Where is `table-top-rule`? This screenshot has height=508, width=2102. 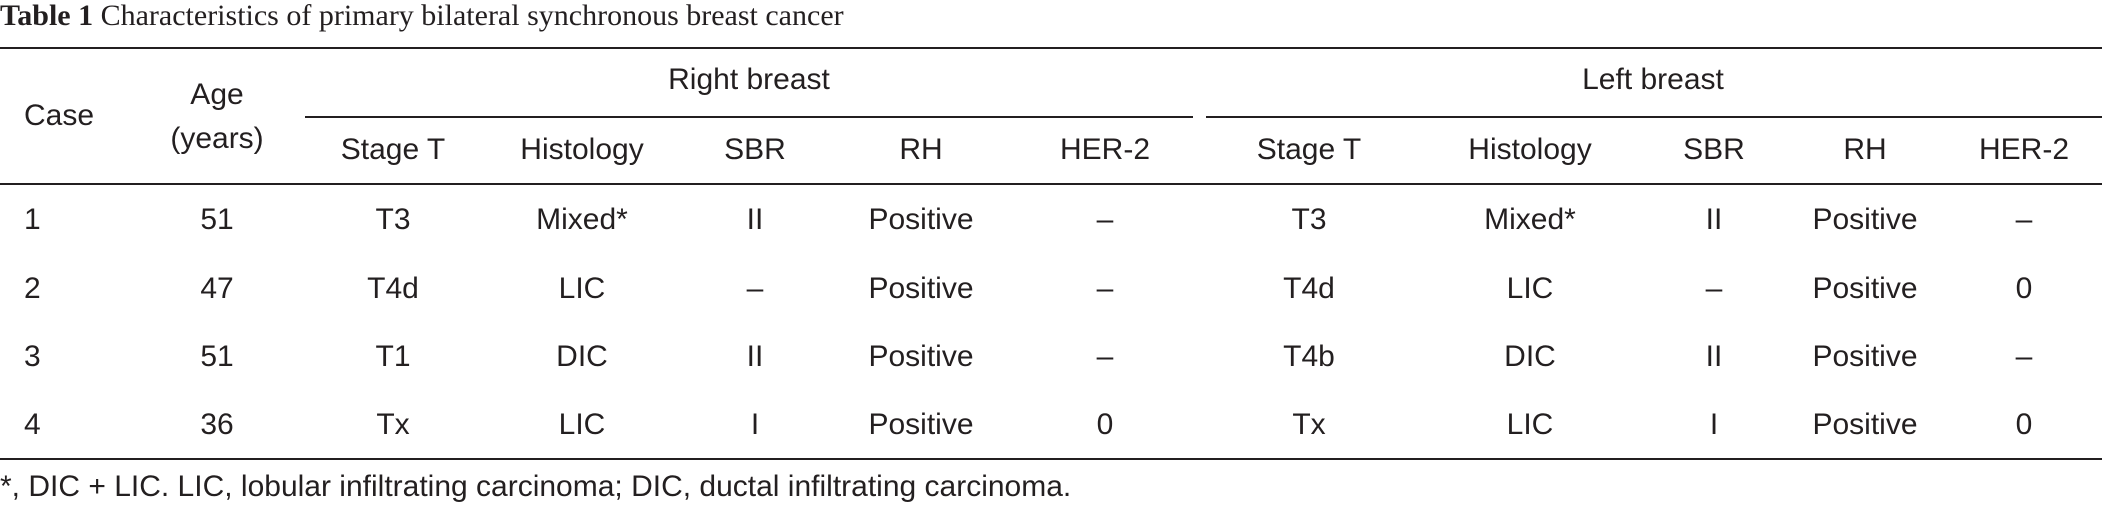 table-top-rule is located at coordinates (1051, 48).